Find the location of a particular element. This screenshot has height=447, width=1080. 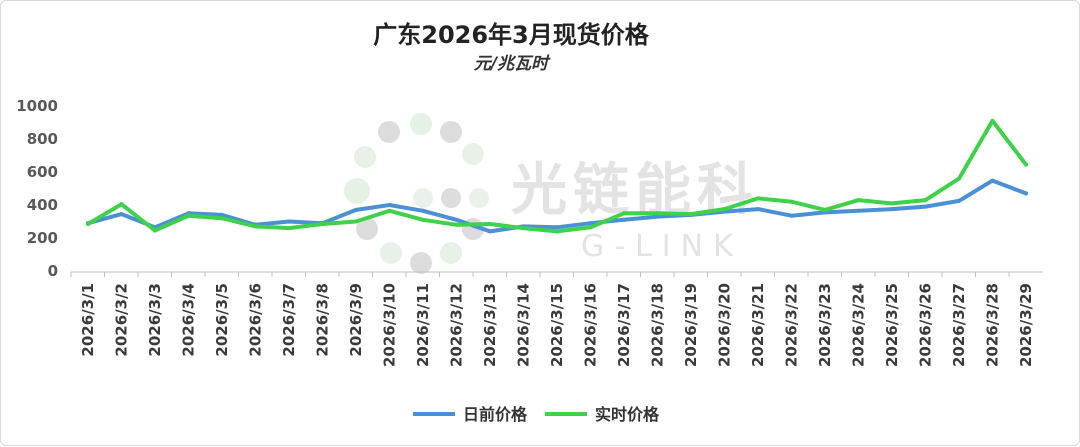

x-tick-label: 2026/3/7 is located at coordinates (289, 320).